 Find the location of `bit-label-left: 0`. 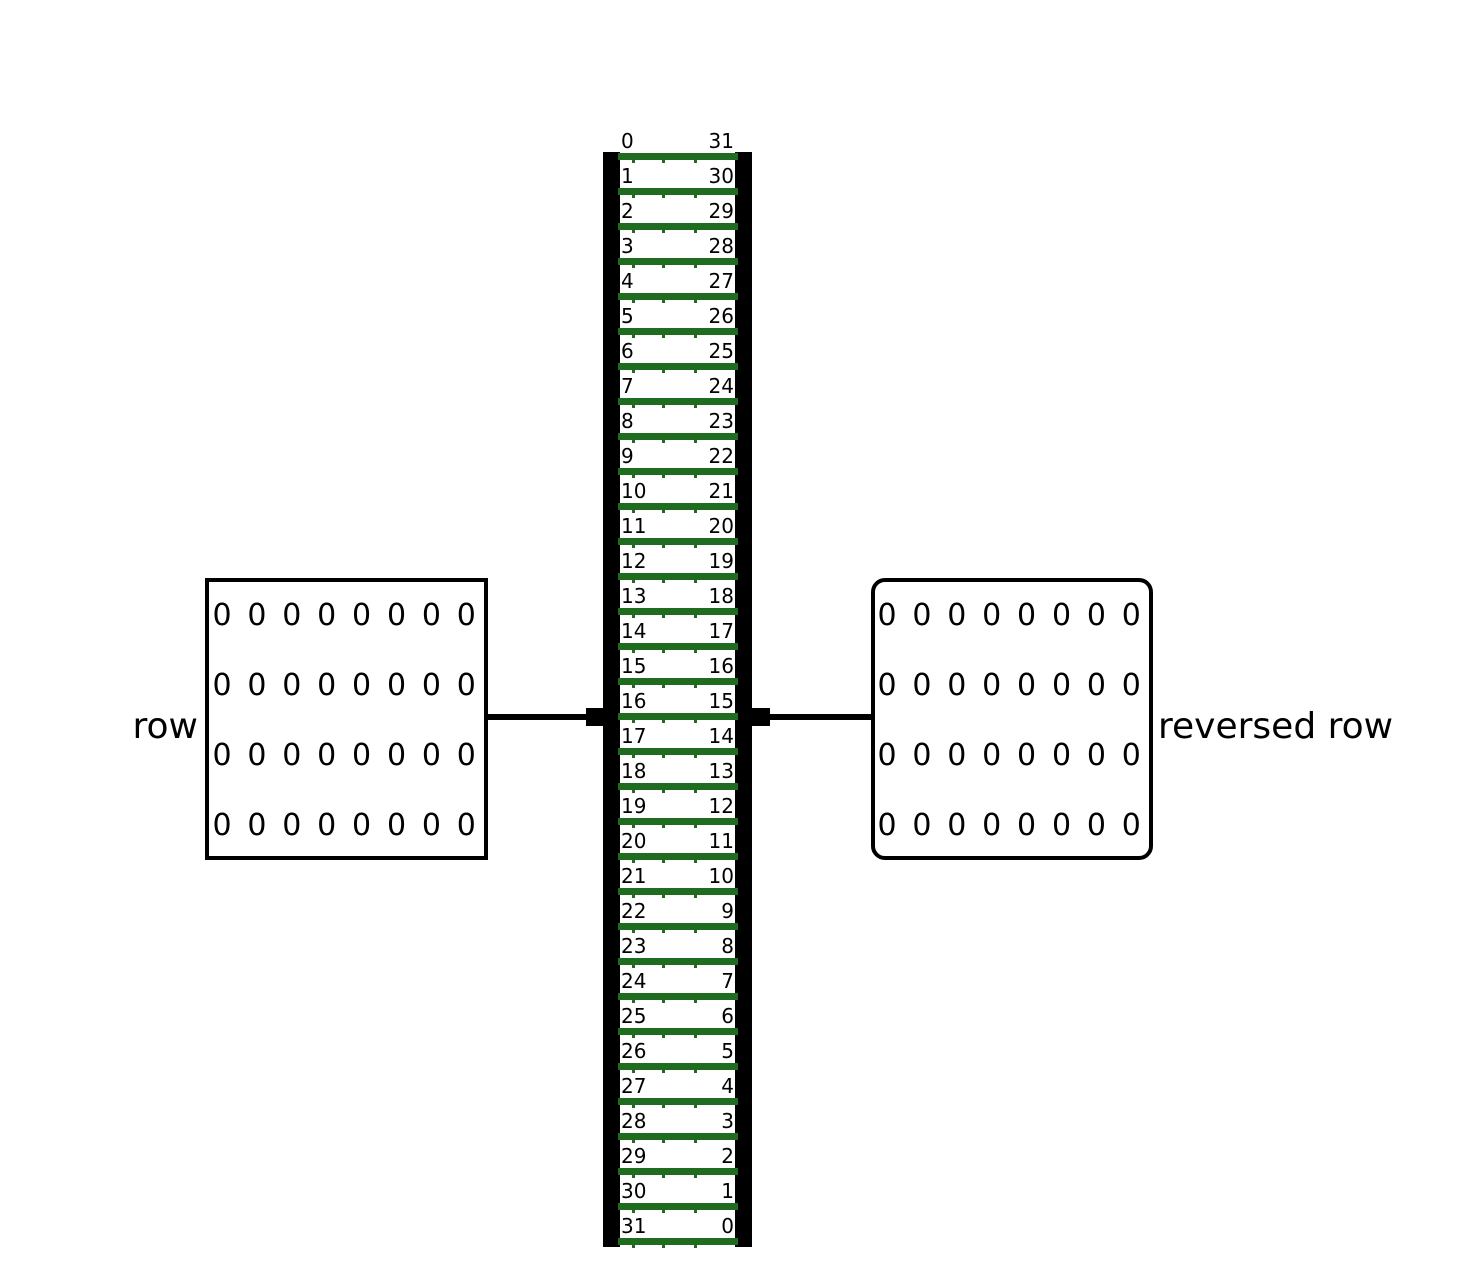

bit-label-left: 0 is located at coordinates (627, 141).